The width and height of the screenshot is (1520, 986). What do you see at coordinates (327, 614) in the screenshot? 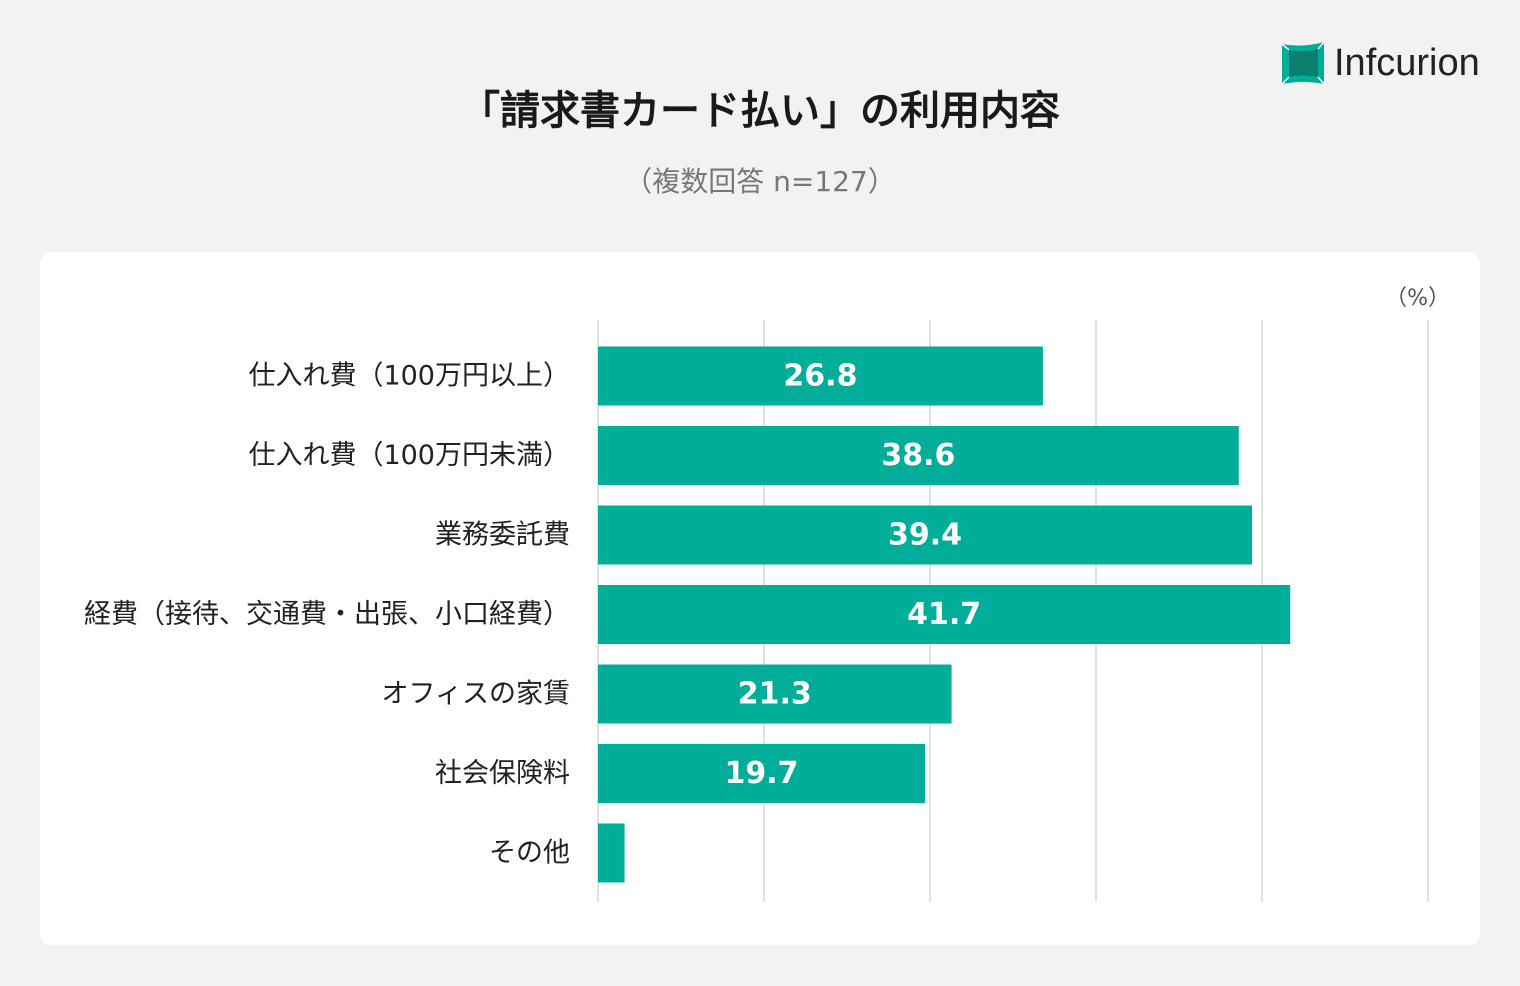
I see `category-label: 経費（接待、交通費・出張、小口経費）` at bounding box center [327, 614].